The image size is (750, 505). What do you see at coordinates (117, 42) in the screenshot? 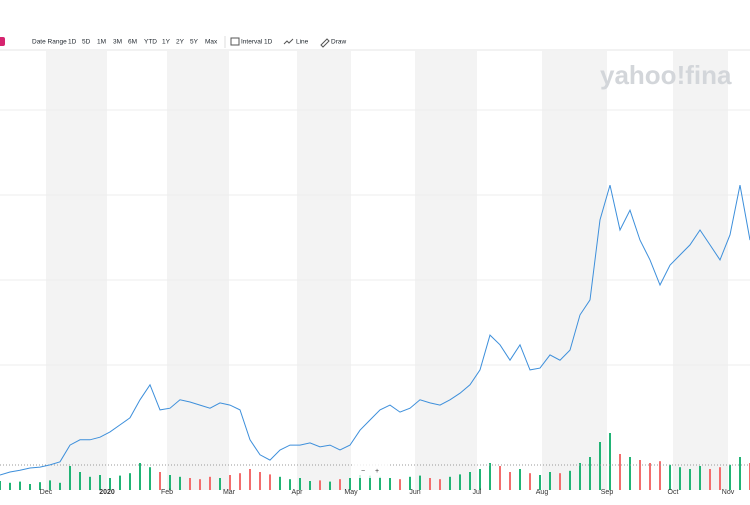
I see `range-button: 3M` at bounding box center [117, 42].